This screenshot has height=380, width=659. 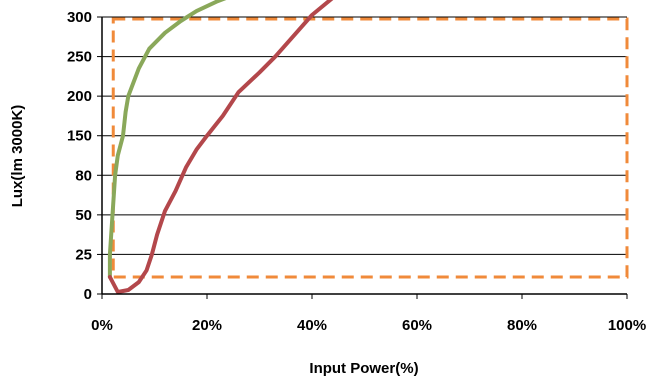 What do you see at coordinates (363, 368) in the screenshot?
I see `x-axis-title: Input Power(%)` at bounding box center [363, 368].